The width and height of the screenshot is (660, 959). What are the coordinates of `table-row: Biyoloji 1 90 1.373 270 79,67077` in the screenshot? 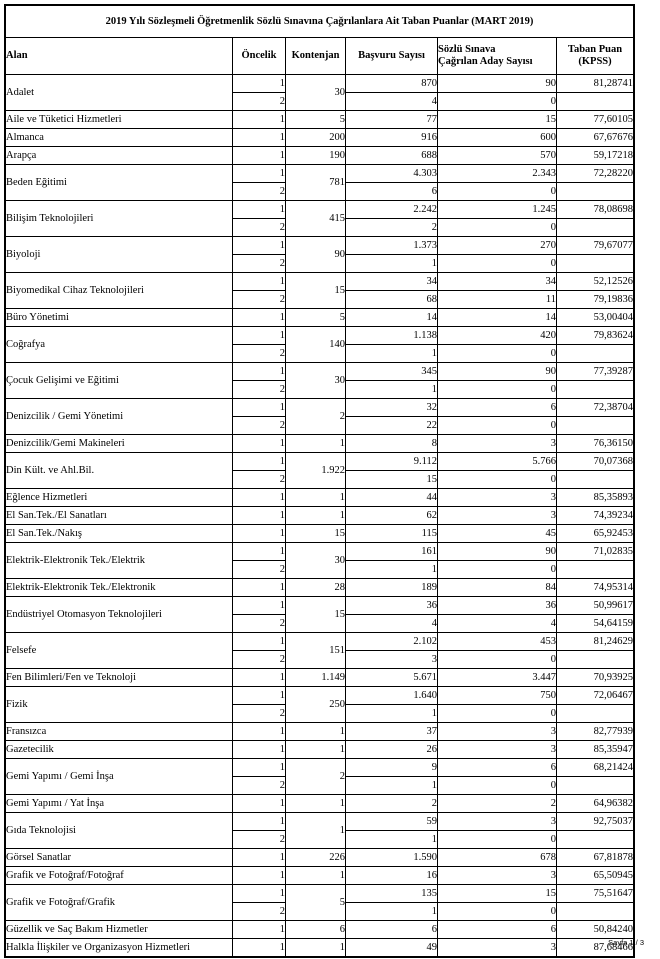 It's located at (320, 254).